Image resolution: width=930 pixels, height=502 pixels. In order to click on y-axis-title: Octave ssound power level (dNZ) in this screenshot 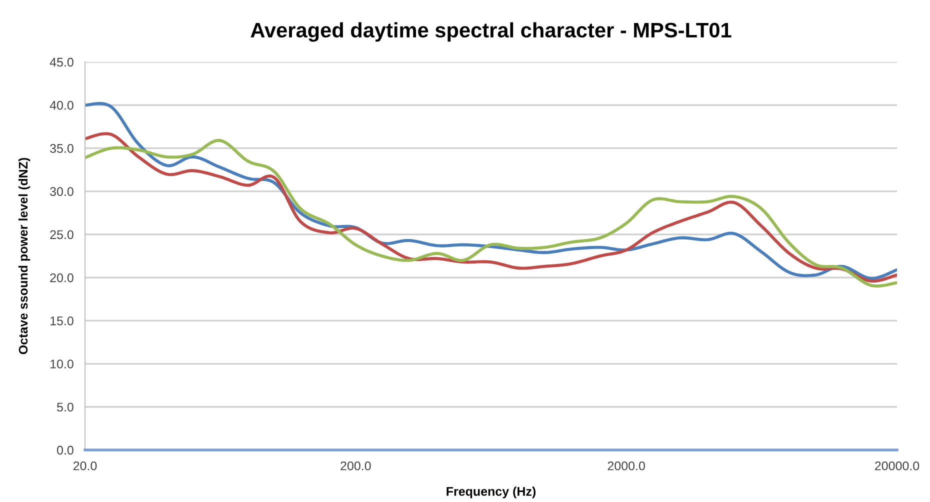, I will do `click(24, 256)`.